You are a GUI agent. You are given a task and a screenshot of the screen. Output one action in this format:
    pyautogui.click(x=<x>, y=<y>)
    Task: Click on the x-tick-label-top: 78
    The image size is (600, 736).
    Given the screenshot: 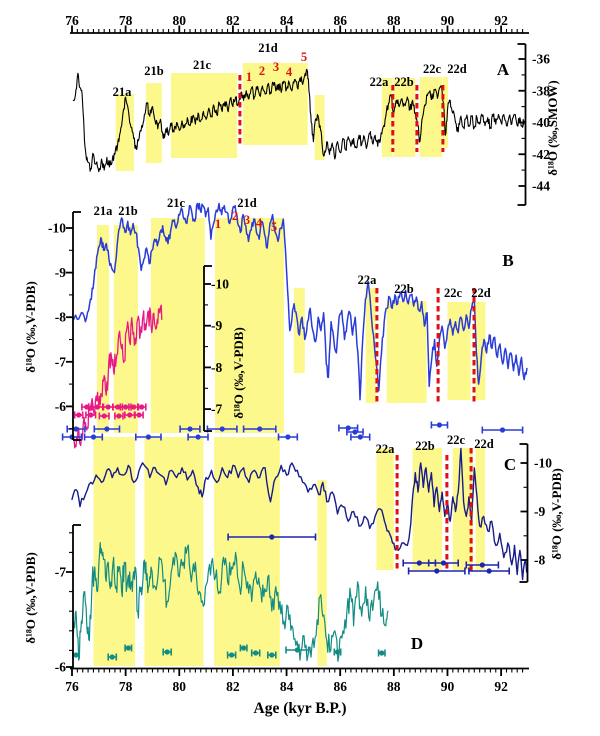 What is the action you would take?
    pyautogui.click(x=126, y=20)
    